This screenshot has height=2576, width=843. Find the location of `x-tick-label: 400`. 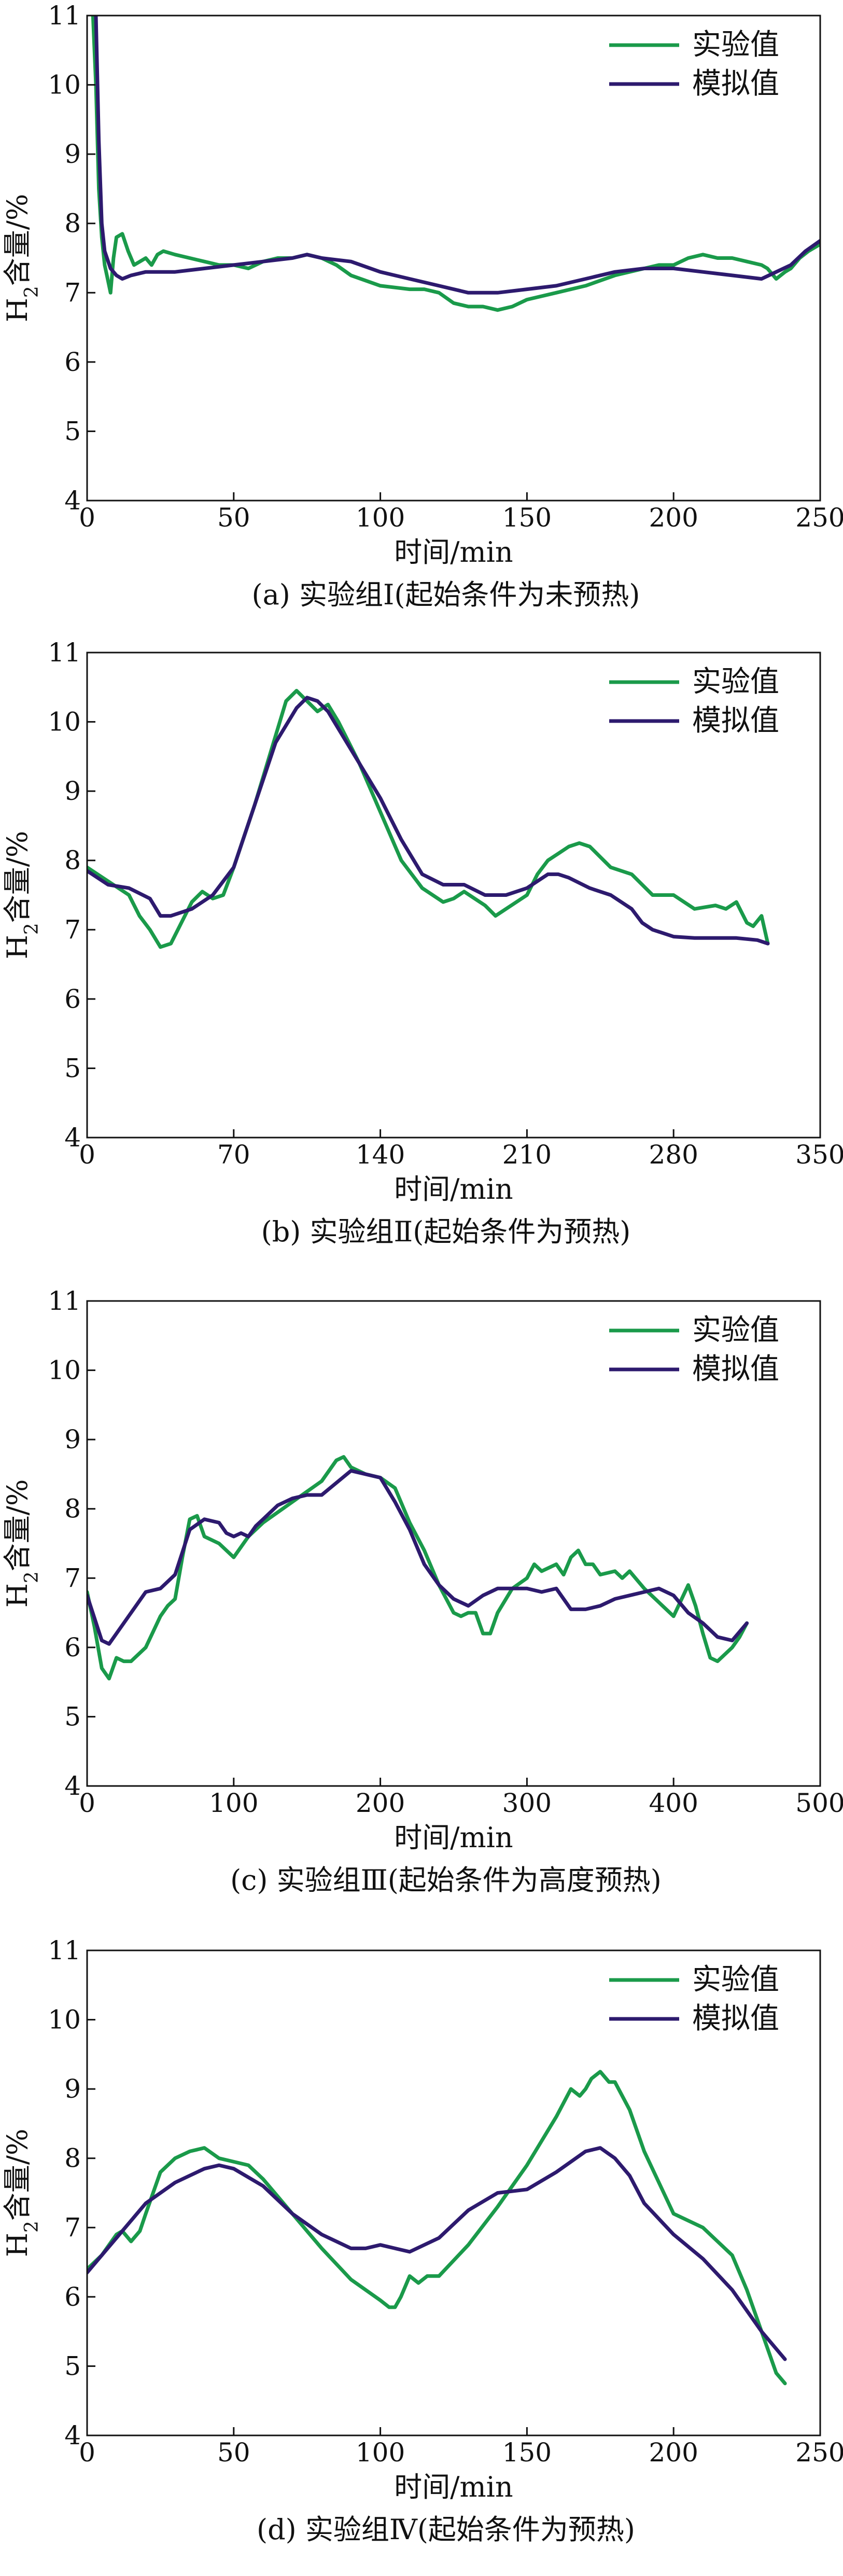

x-tick-label: 400 is located at coordinates (673, 1803).